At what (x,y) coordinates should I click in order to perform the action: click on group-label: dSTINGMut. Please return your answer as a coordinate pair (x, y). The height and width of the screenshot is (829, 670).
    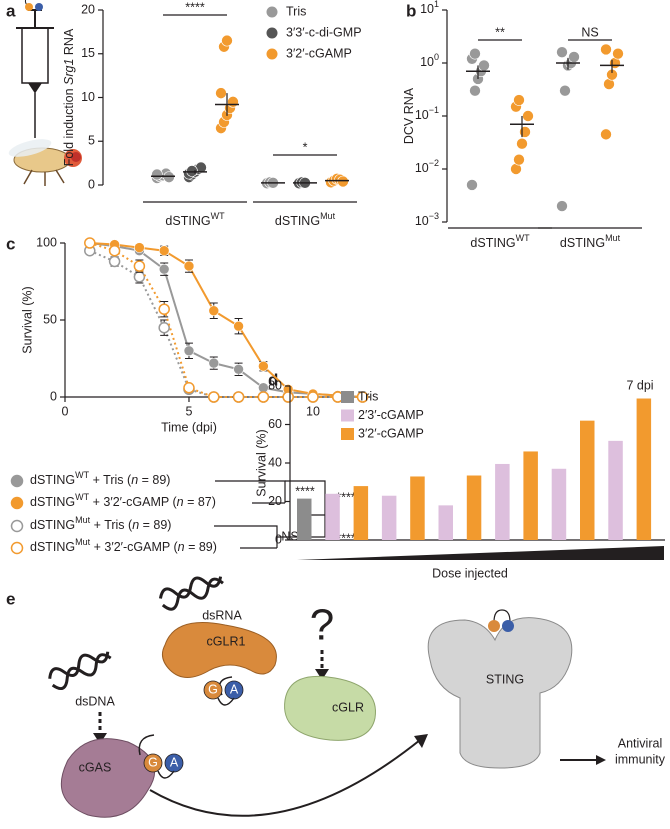
    Looking at the image, I should click on (305, 219).